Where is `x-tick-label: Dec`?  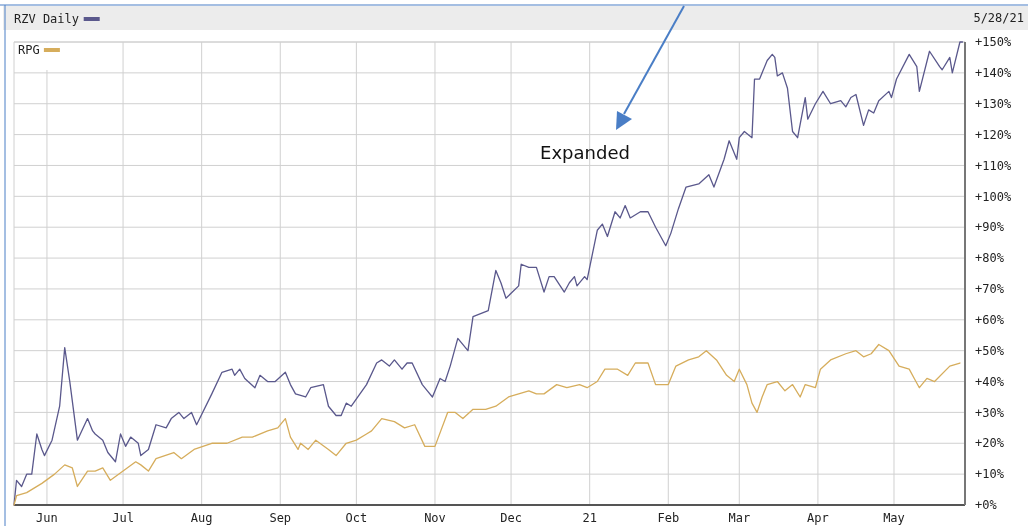
x-tick-label: Dec is located at coordinates (511, 518).